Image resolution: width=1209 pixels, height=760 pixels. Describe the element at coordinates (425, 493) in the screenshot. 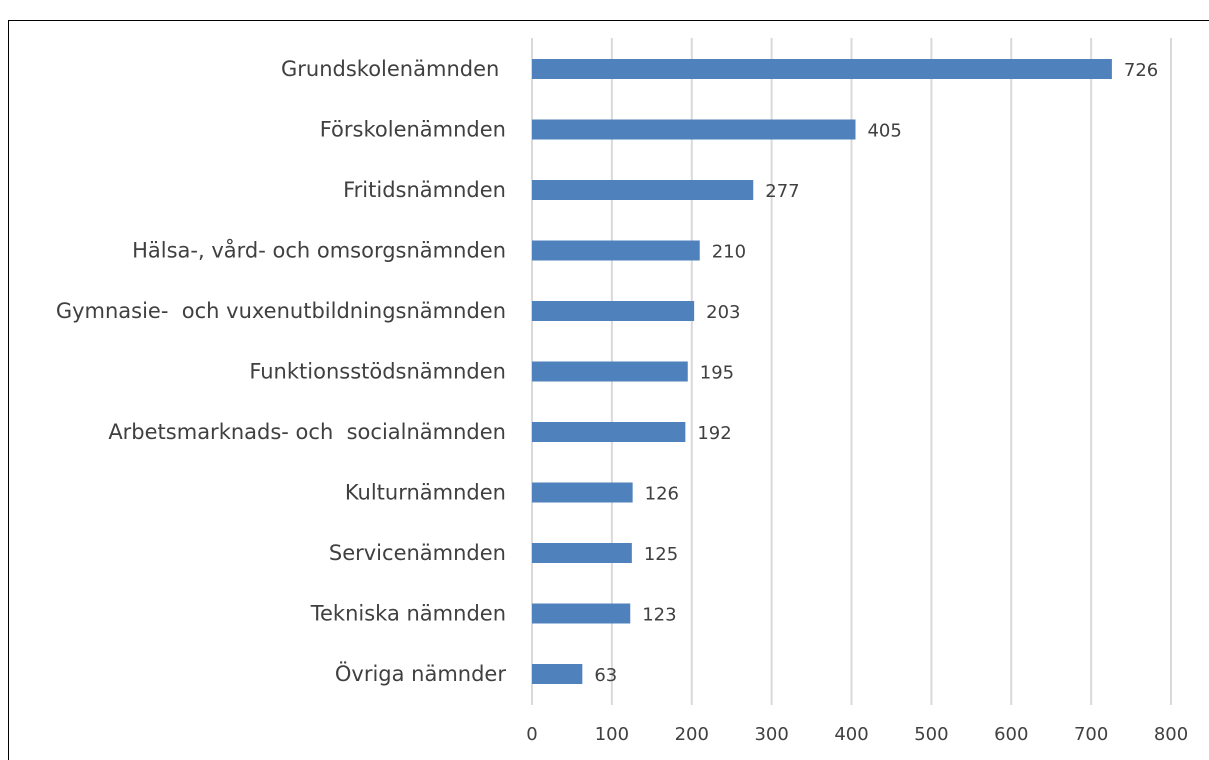

I see `y-tick-label: Kulturnämnden` at that location.